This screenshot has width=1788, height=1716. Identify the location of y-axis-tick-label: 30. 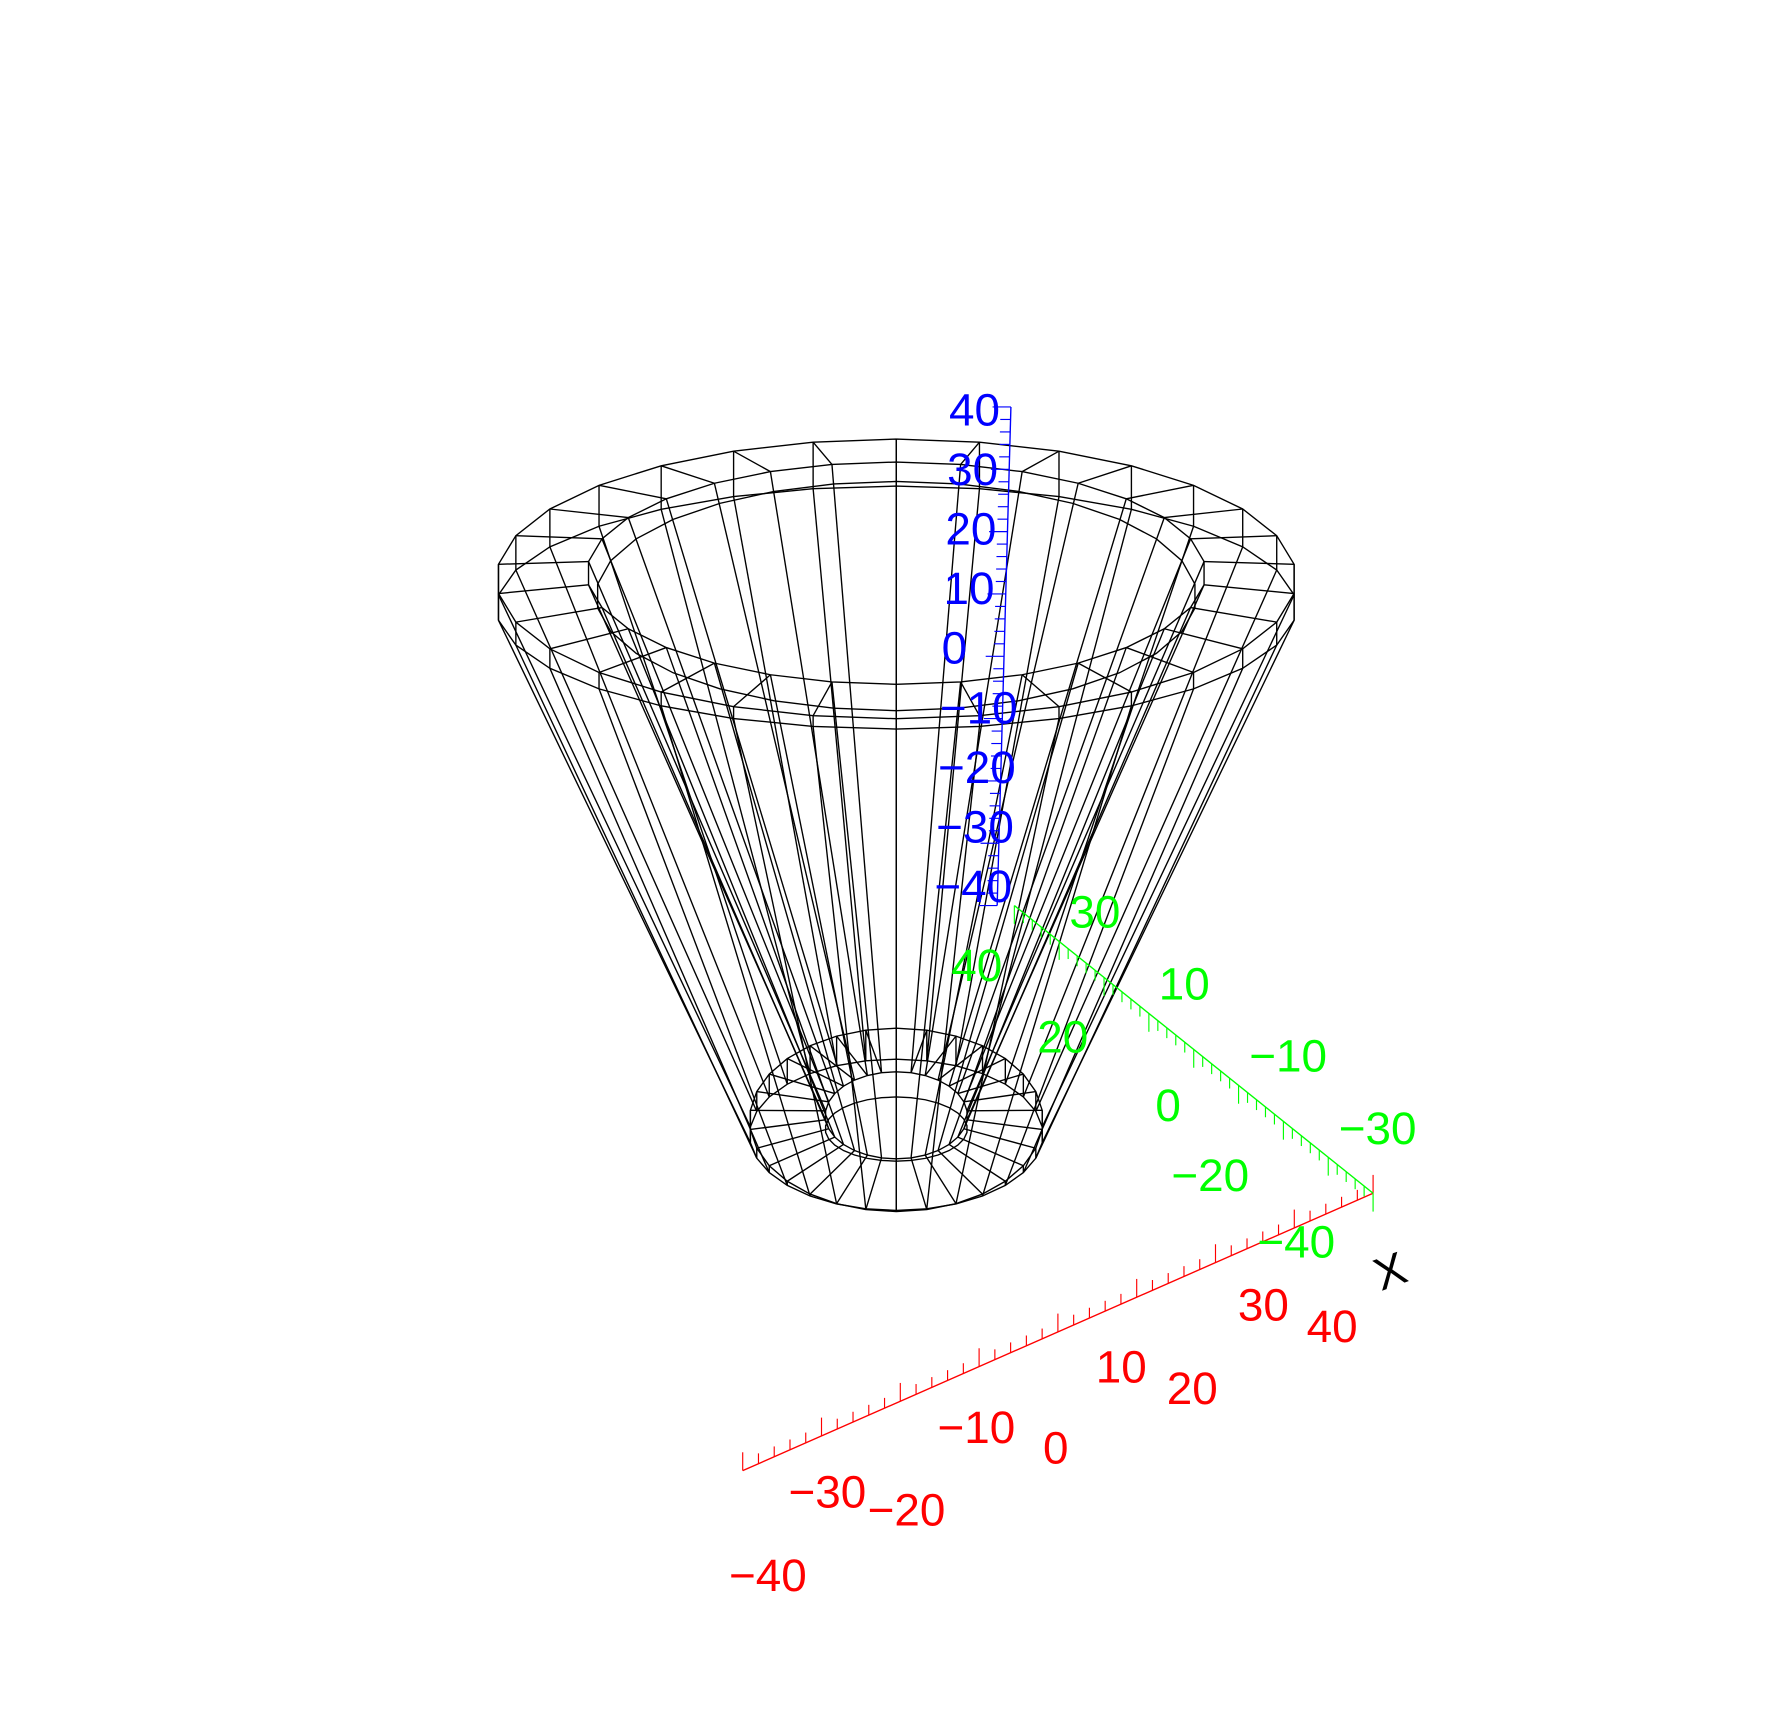
(1094, 911).